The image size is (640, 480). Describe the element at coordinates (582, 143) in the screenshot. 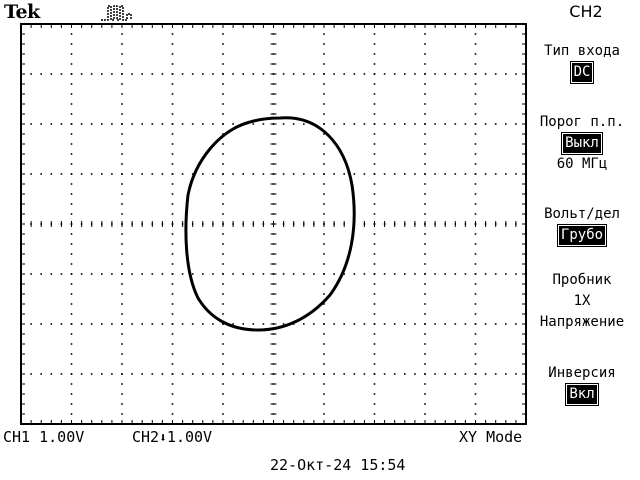

I see `menu-item-bandwidth-limit: Порог п.п. Выкл 60 МГц` at that location.